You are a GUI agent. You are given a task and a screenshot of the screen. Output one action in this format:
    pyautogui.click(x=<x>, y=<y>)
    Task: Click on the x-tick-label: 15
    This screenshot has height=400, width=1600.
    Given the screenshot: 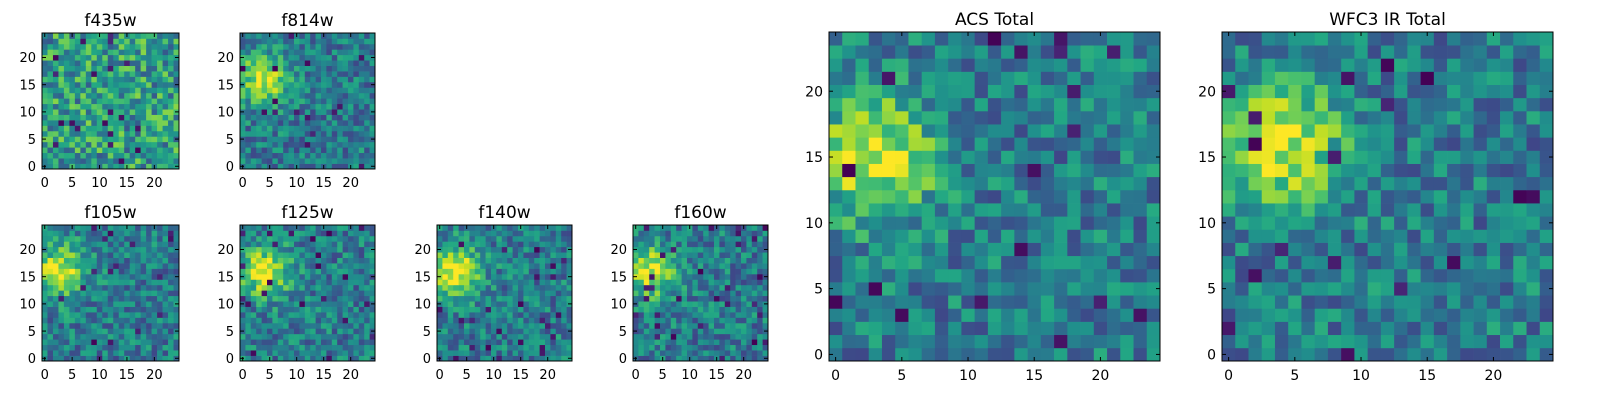 What is the action you would take?
    pyautogui.click(x=323, y=375)
    